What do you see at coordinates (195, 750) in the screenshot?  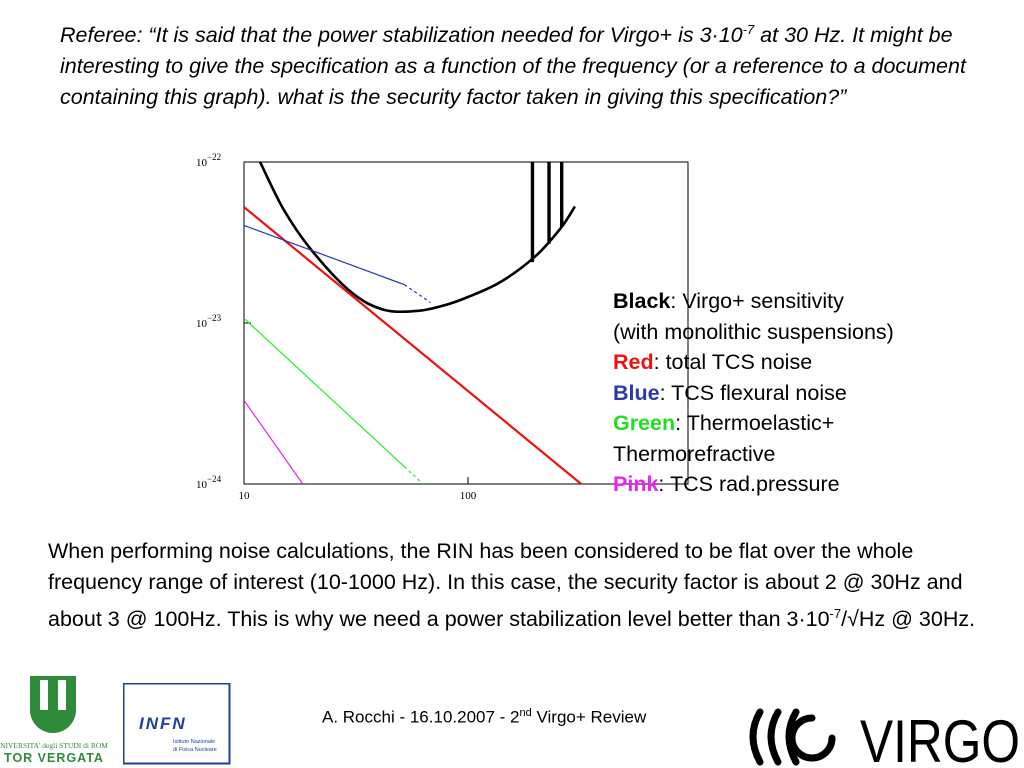 I see `infn-line2: di Fisica Nucleare` at bounding box center [195, 750].